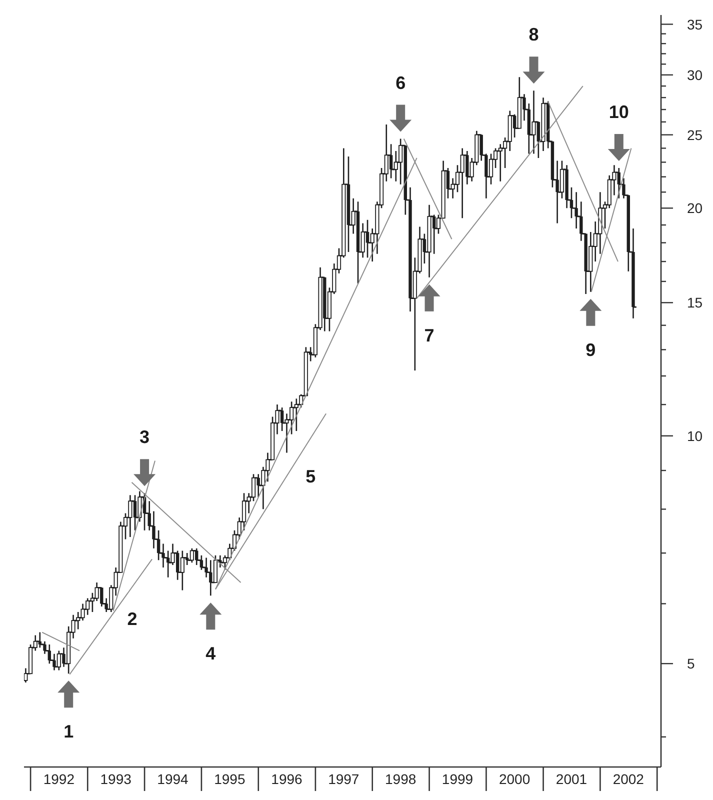 The height and width of the screenshot is (800, 713). I want to click on x-tick-label: 1996, so click(287, 779).